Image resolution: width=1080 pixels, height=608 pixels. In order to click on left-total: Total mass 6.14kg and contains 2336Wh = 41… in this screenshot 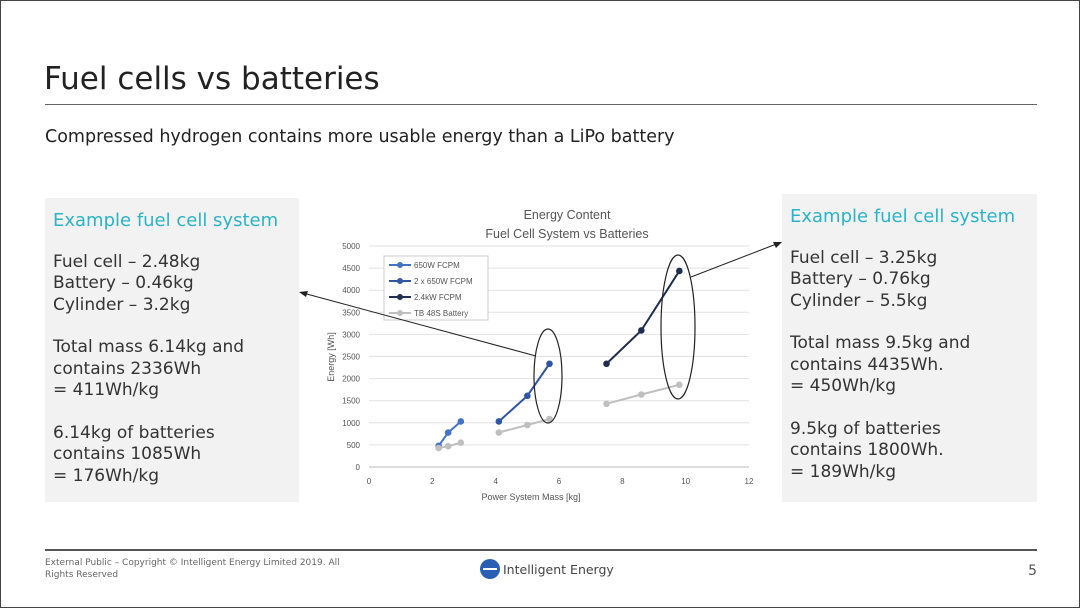, I will do `click(149, 368)`.